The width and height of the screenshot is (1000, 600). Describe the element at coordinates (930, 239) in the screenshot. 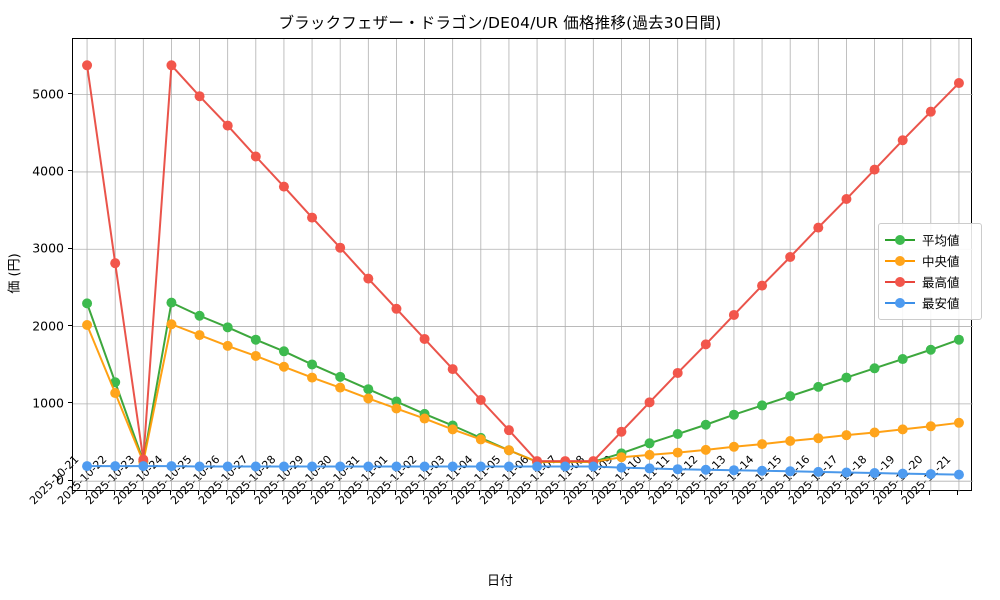

I see `legend-item-mean: 平均値` at that location.